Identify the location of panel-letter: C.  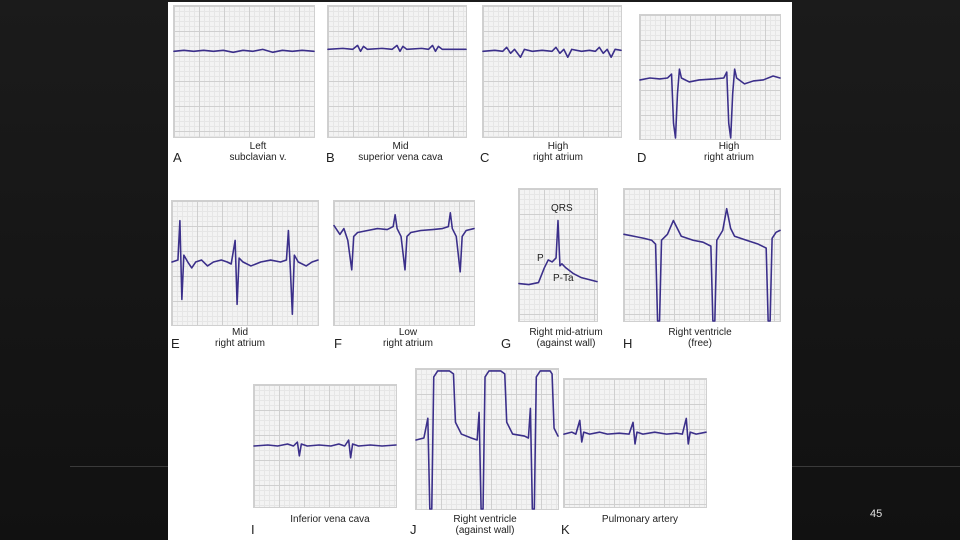
(485, 157).